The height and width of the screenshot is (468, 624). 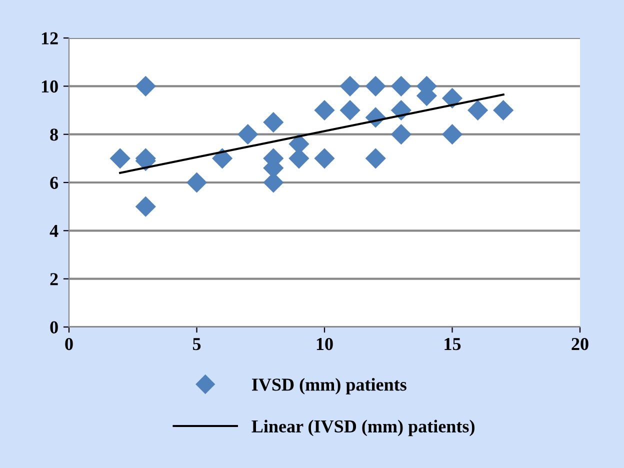 I want to click on y-tick-label: 4, so click(x=54, y=231).